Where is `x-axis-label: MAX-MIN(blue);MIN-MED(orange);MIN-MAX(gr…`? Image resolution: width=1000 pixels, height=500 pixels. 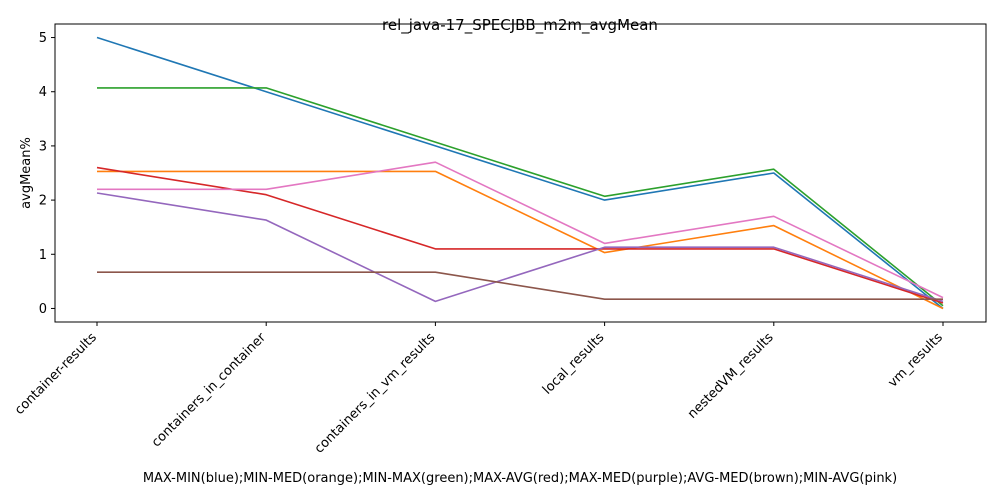
x-axis-label: MAX-MIN(blue);MIN-MED(orange);MIN-MAX(gr… is located at coordinates (520, 478).